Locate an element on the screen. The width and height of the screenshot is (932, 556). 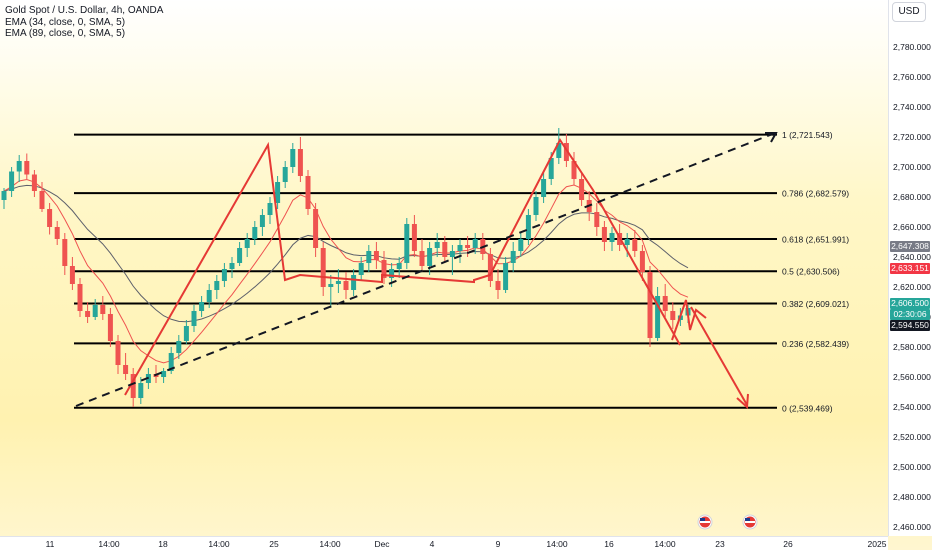
trendline-arrowhead is located at coordinates (771, 137).